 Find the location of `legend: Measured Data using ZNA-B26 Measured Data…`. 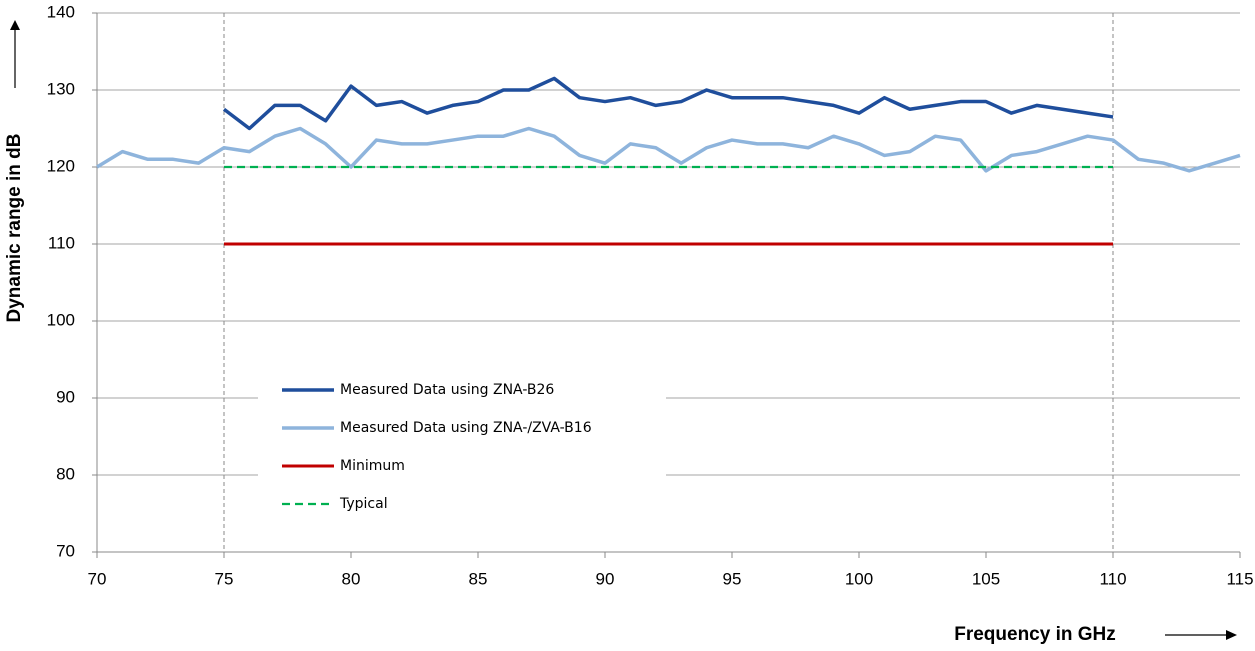

legend: Measured Data using ZNA-B26 Measured Data… is located at coordinates (462, 447).